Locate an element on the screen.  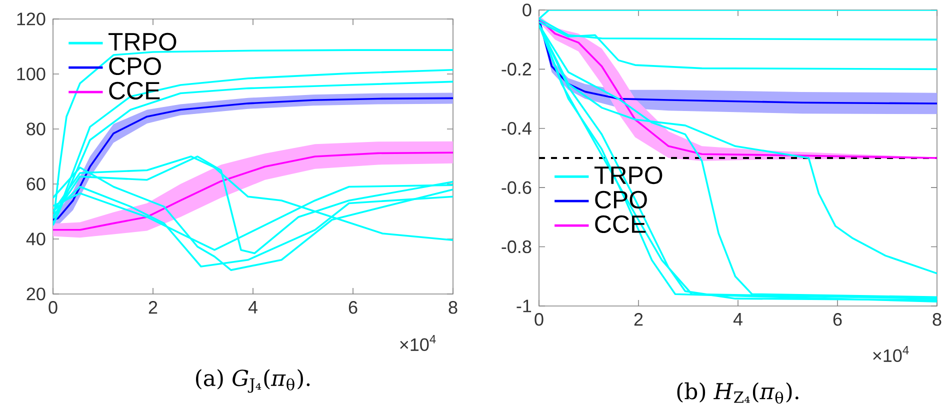
y-tick-label: -0.4 is located at coordinates (517, 128).